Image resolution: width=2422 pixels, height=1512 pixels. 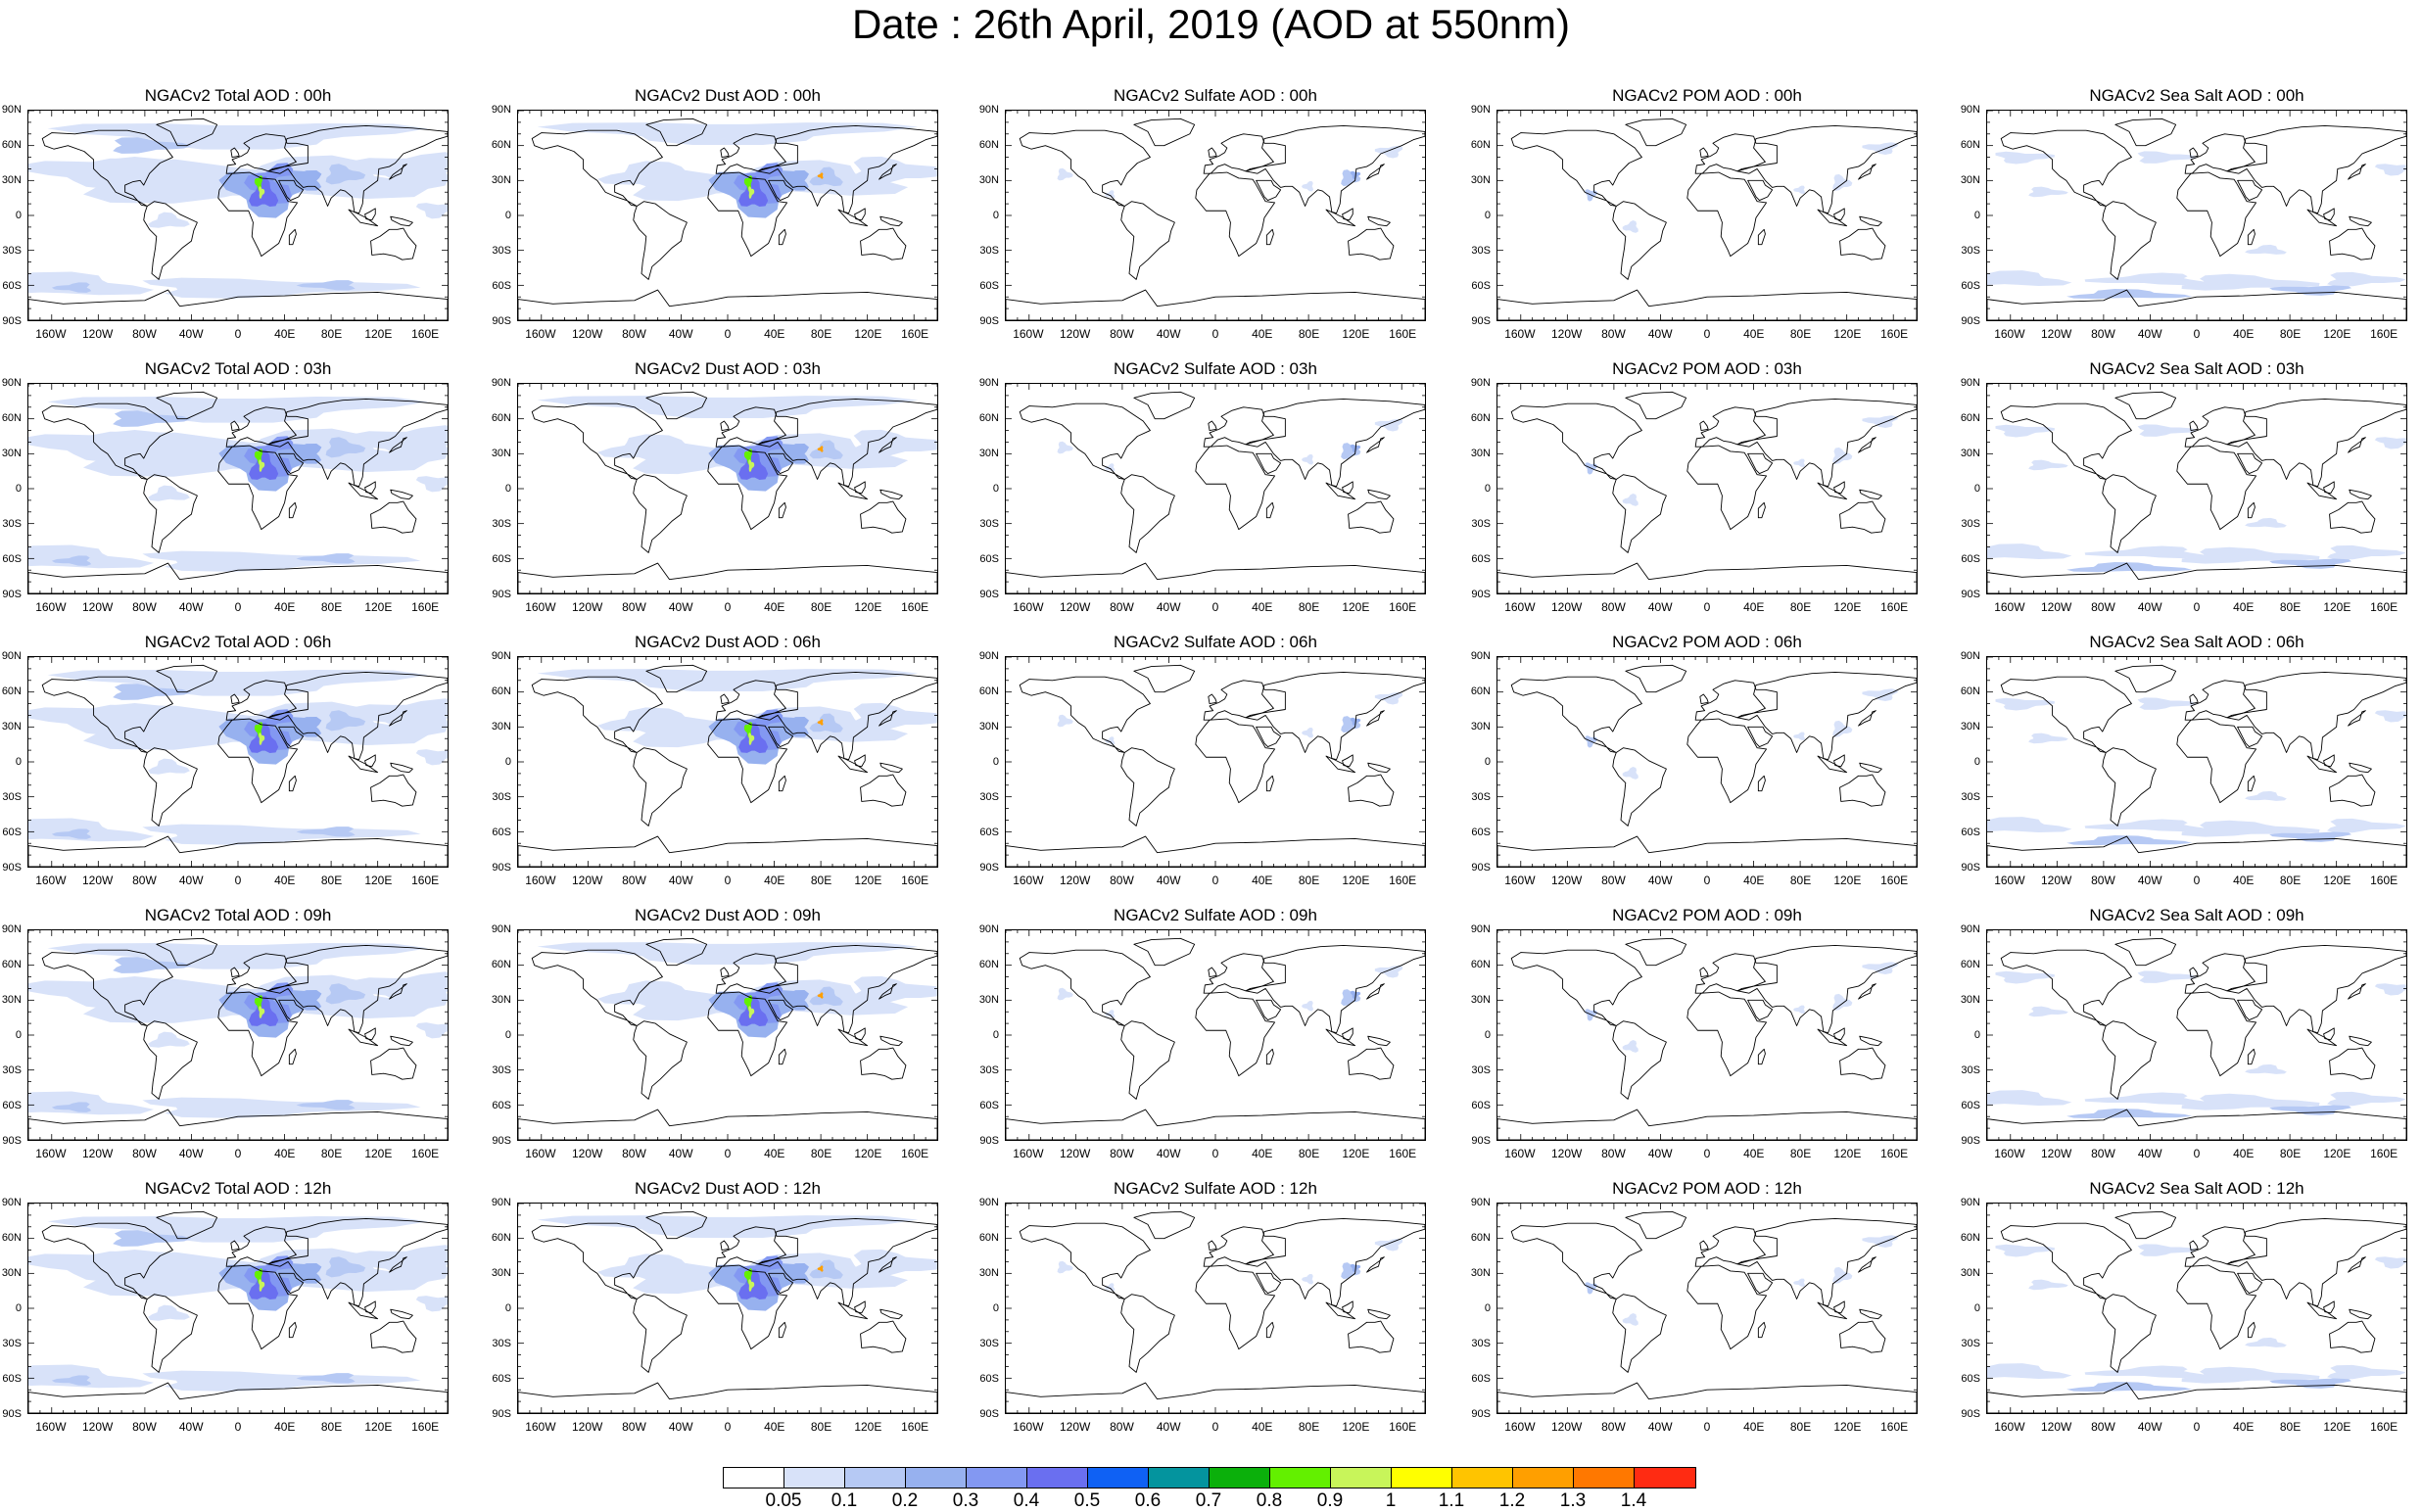 What do you see at coordinates (1371, 244) in the screenshot?
I see `coastline-australia` at bounding box center [1371, 244].